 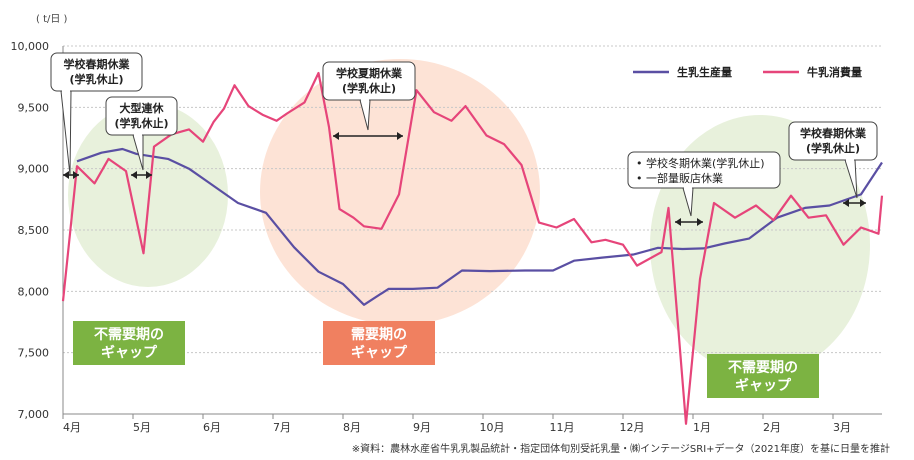 I want to click on x-tick-label: 5月, so click(x=142, y=427).